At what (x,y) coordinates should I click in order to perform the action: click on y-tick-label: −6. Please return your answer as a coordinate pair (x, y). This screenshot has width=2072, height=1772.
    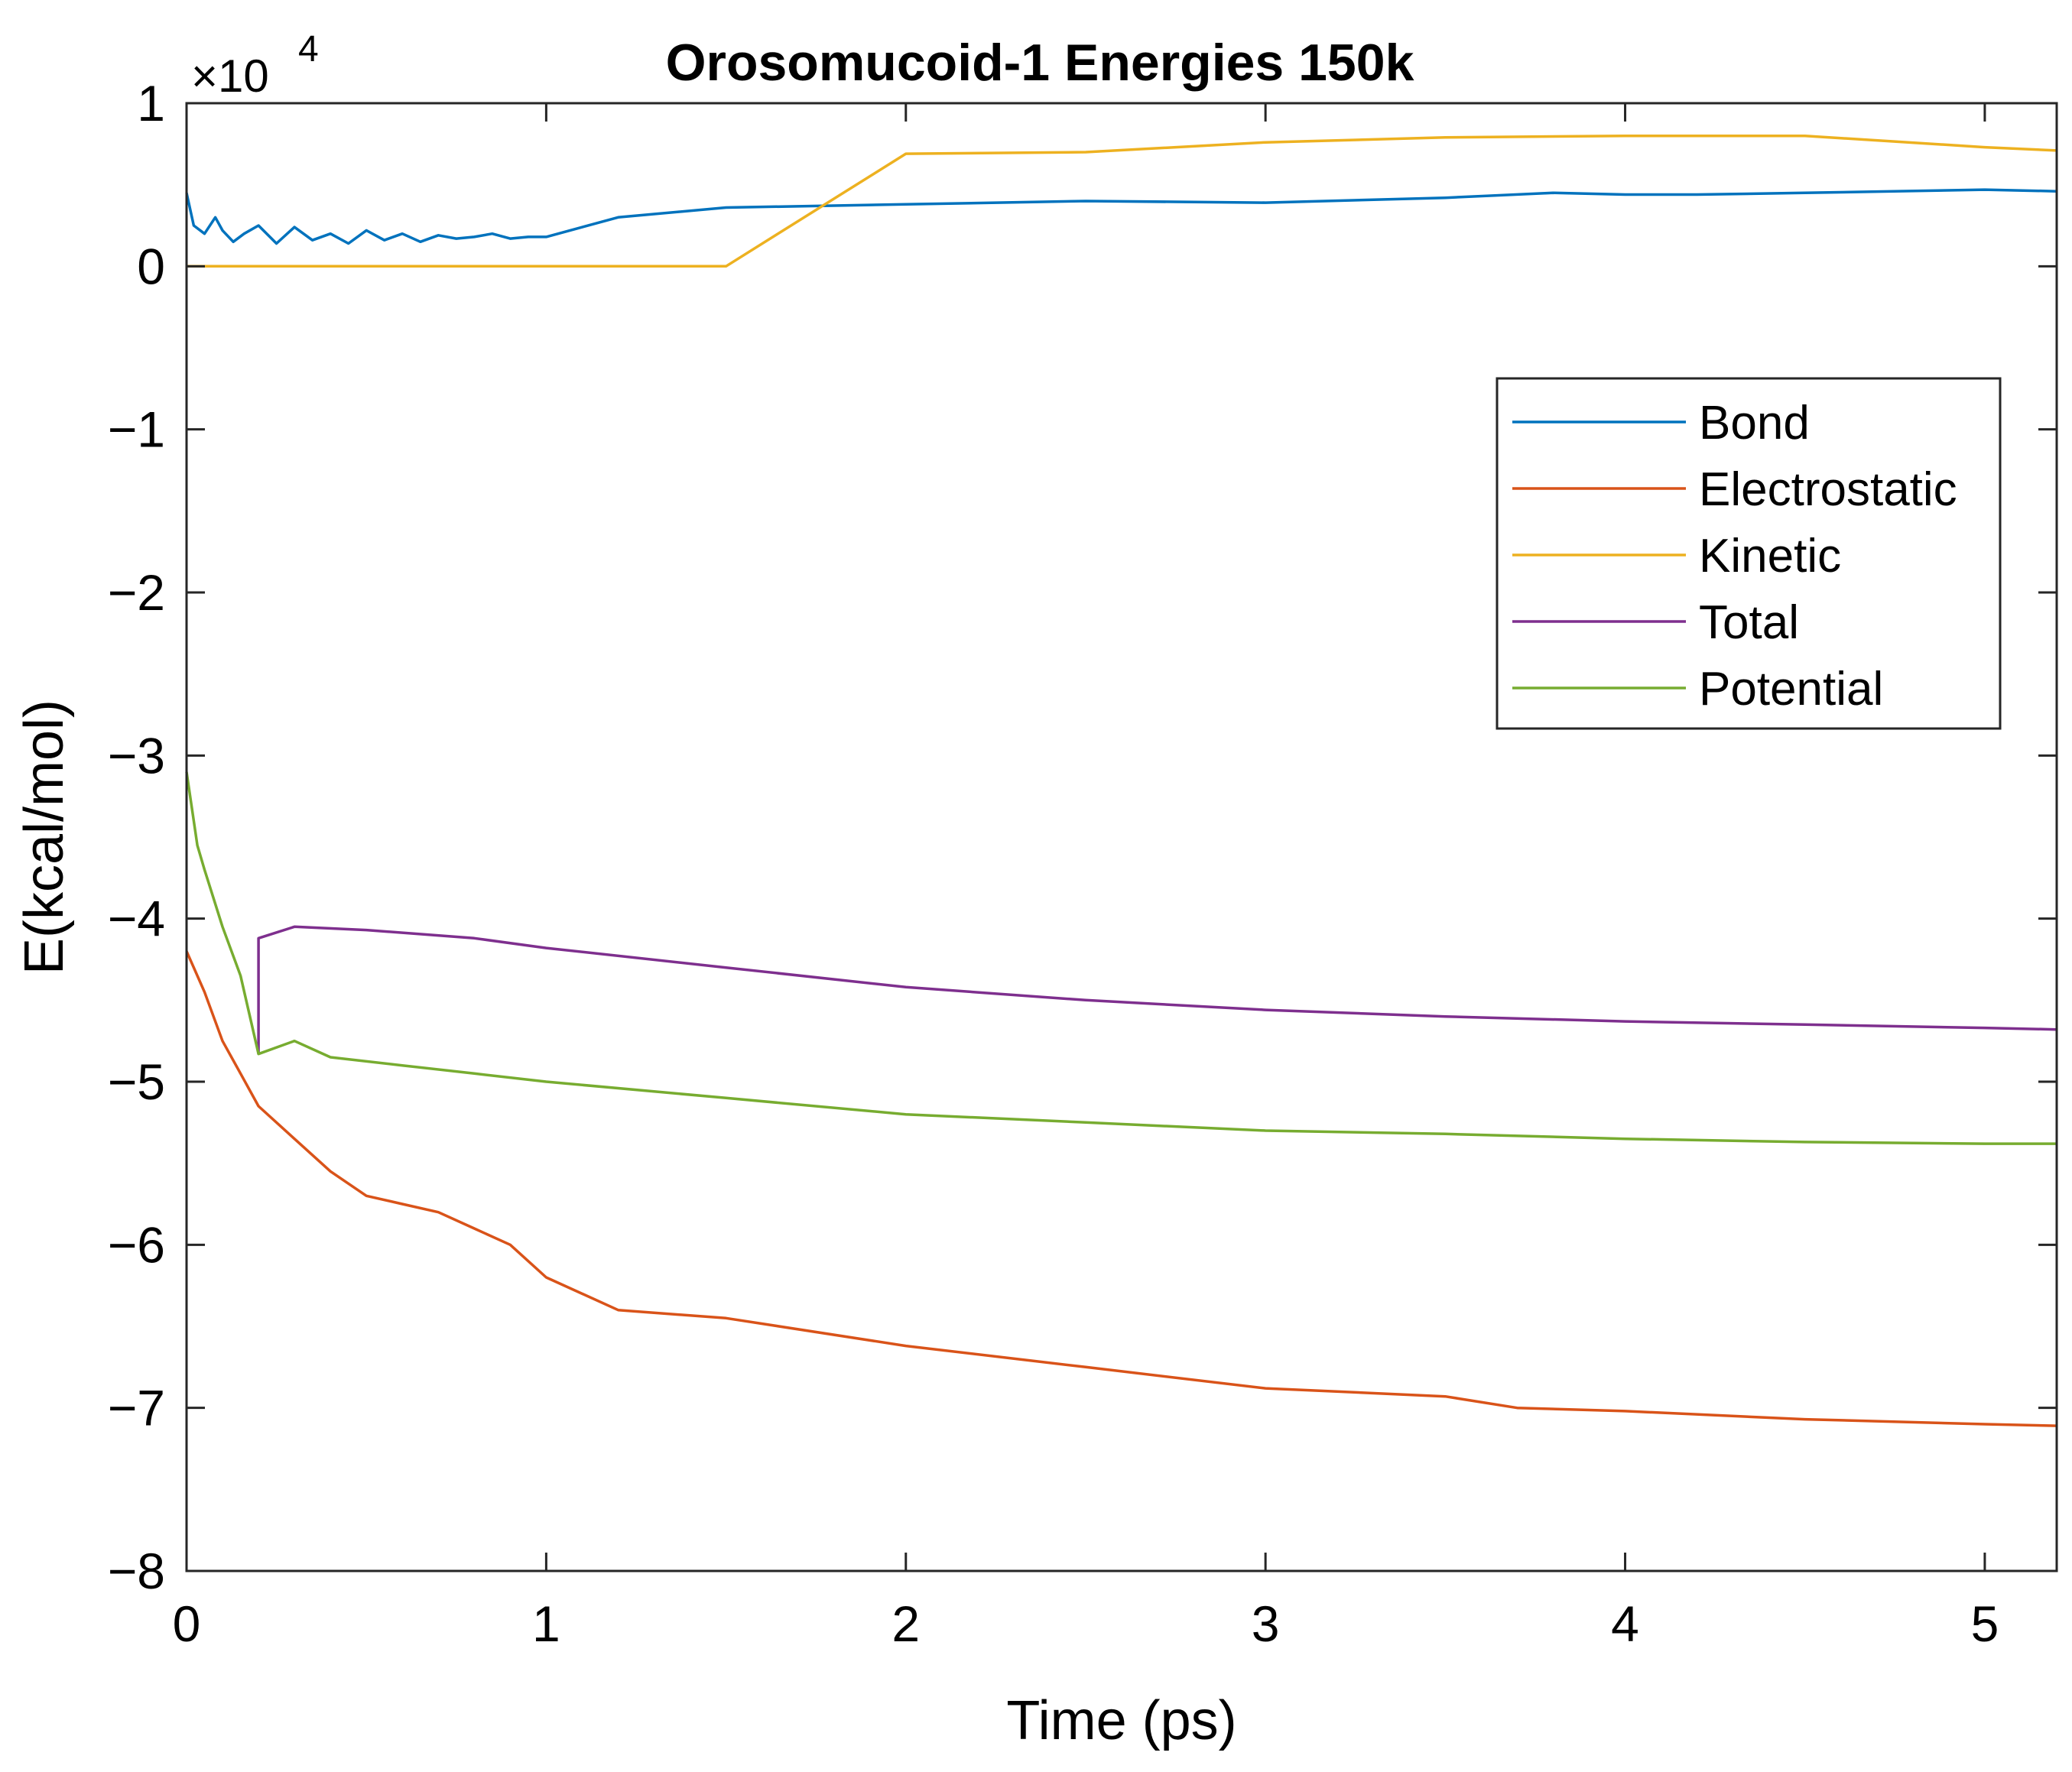
    Looking at the image, I should click on (136, 1244).